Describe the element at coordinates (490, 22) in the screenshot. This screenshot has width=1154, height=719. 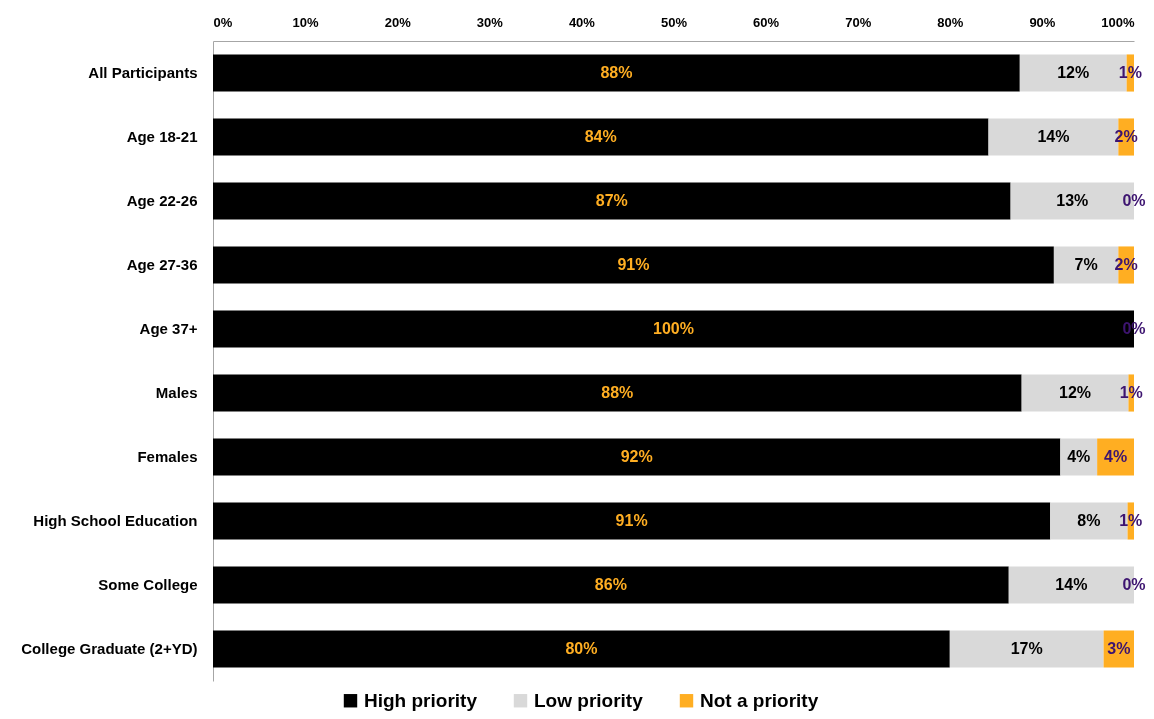
I see `x-tick-label: 30%` at that location.